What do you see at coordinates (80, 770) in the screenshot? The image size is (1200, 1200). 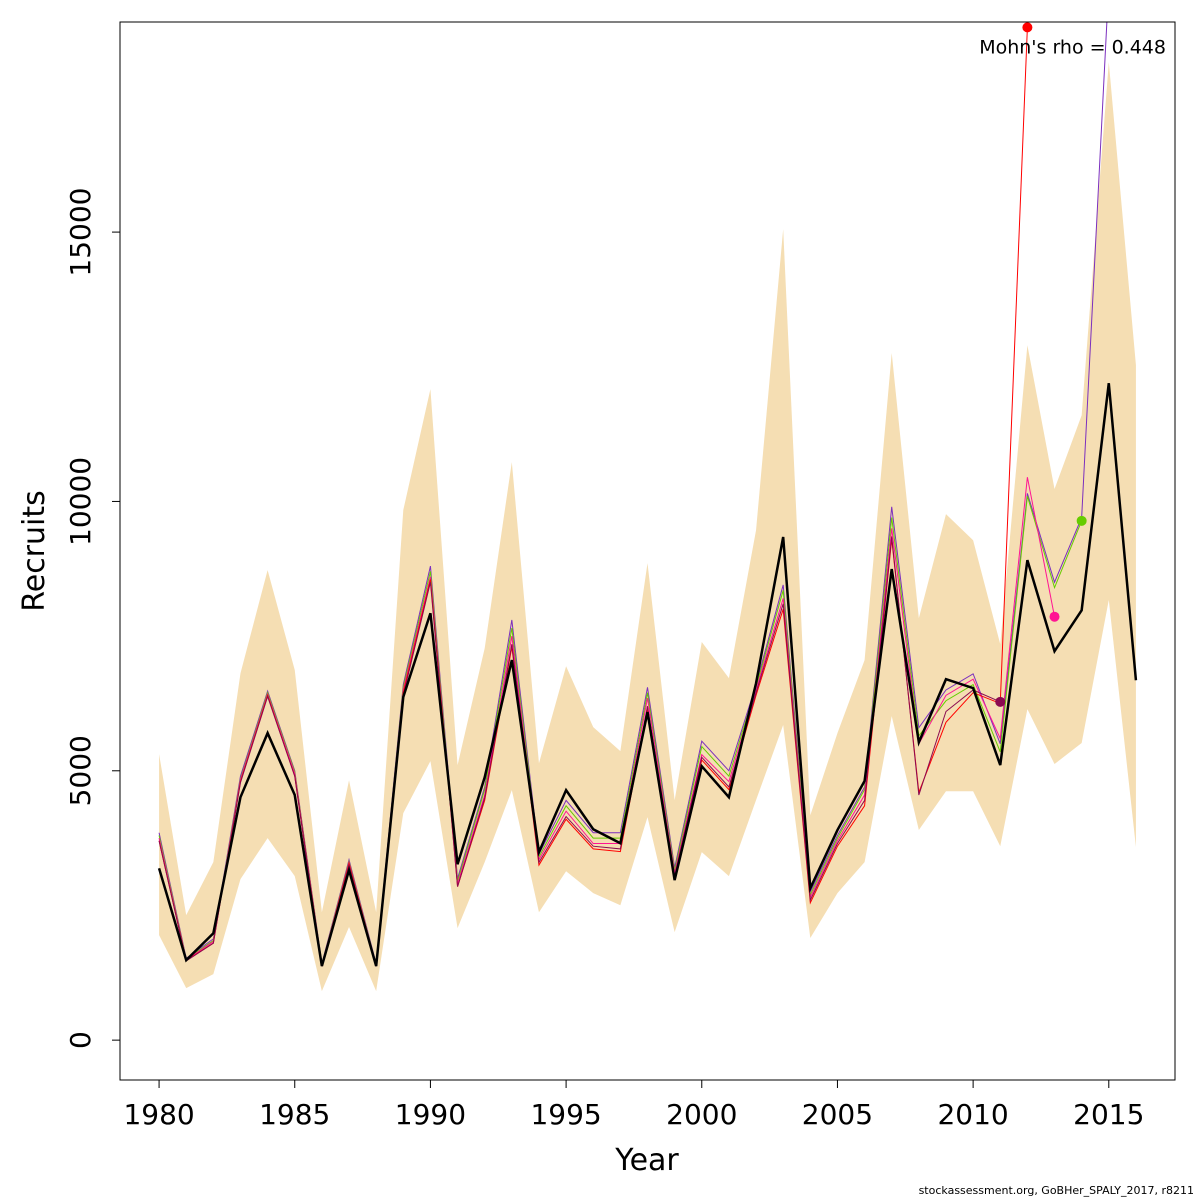 I see `y-tick-label: 5000` at bounding box center [80, 770].